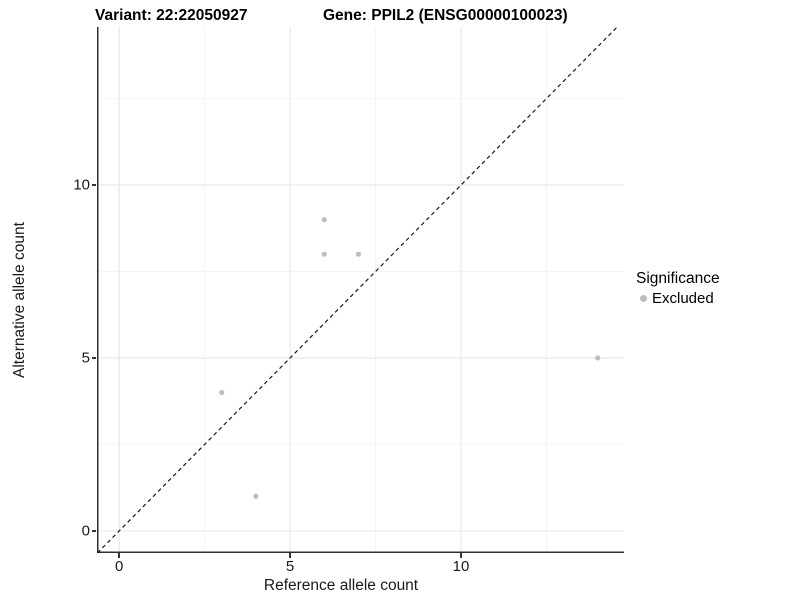 The height and width of the screenshot is (600, 800). I want to click on plot-title-gene: Gene: PPIL2 (ENSG00000100023), so click(445, 15).